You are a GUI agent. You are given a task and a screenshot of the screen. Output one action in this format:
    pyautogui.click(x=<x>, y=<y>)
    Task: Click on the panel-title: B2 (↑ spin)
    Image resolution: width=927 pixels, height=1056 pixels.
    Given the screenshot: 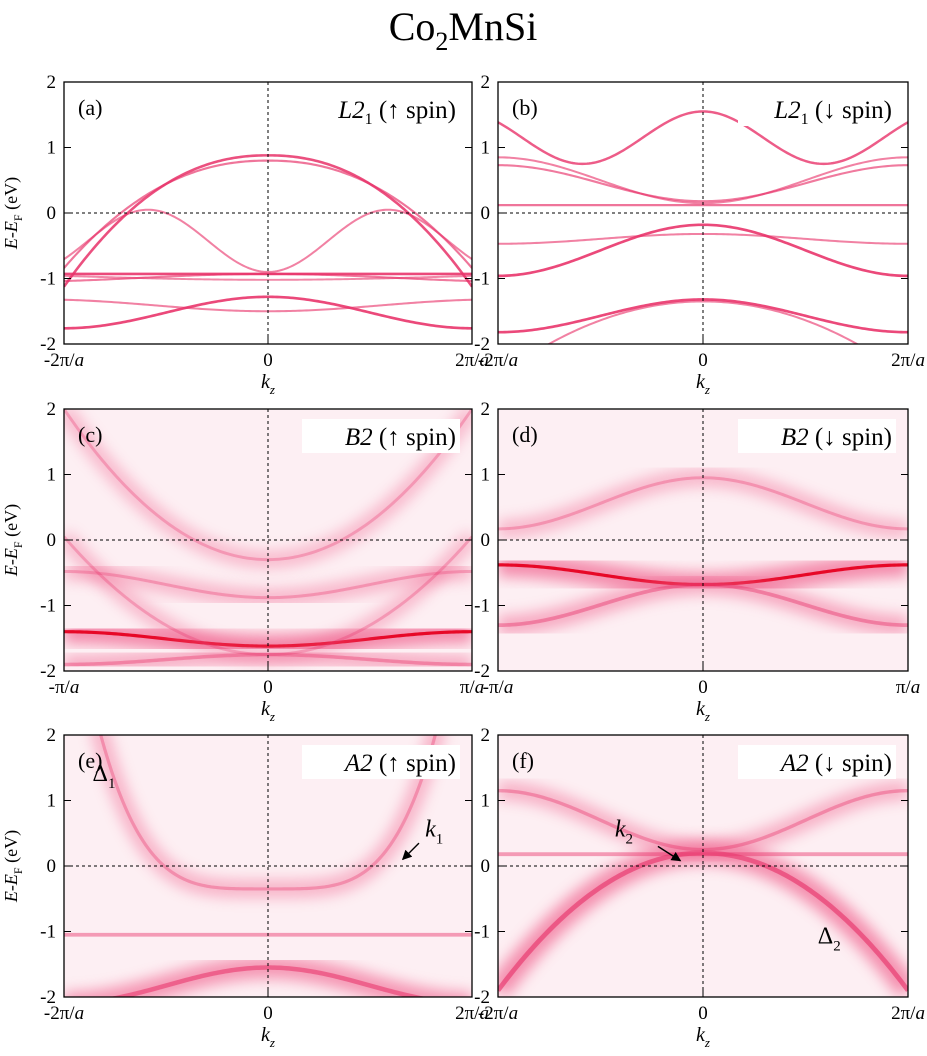 What is the action you would take?
    pyautogui.click(x=400, y=437)
    